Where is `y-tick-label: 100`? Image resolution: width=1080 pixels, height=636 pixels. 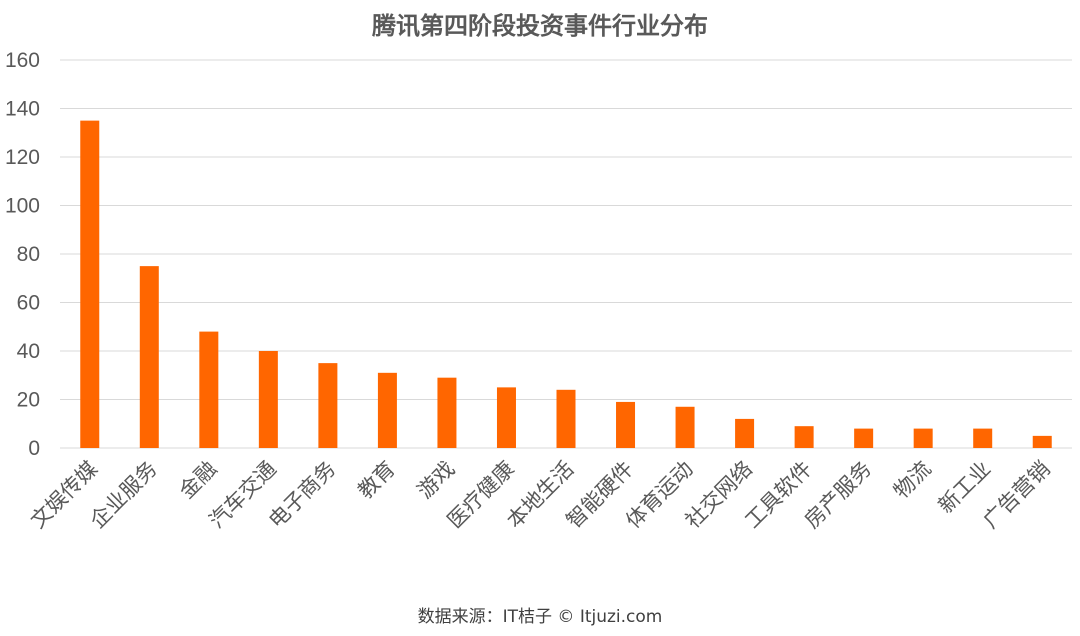
y-tick-label: 100 is located at coordinates (22, 206).